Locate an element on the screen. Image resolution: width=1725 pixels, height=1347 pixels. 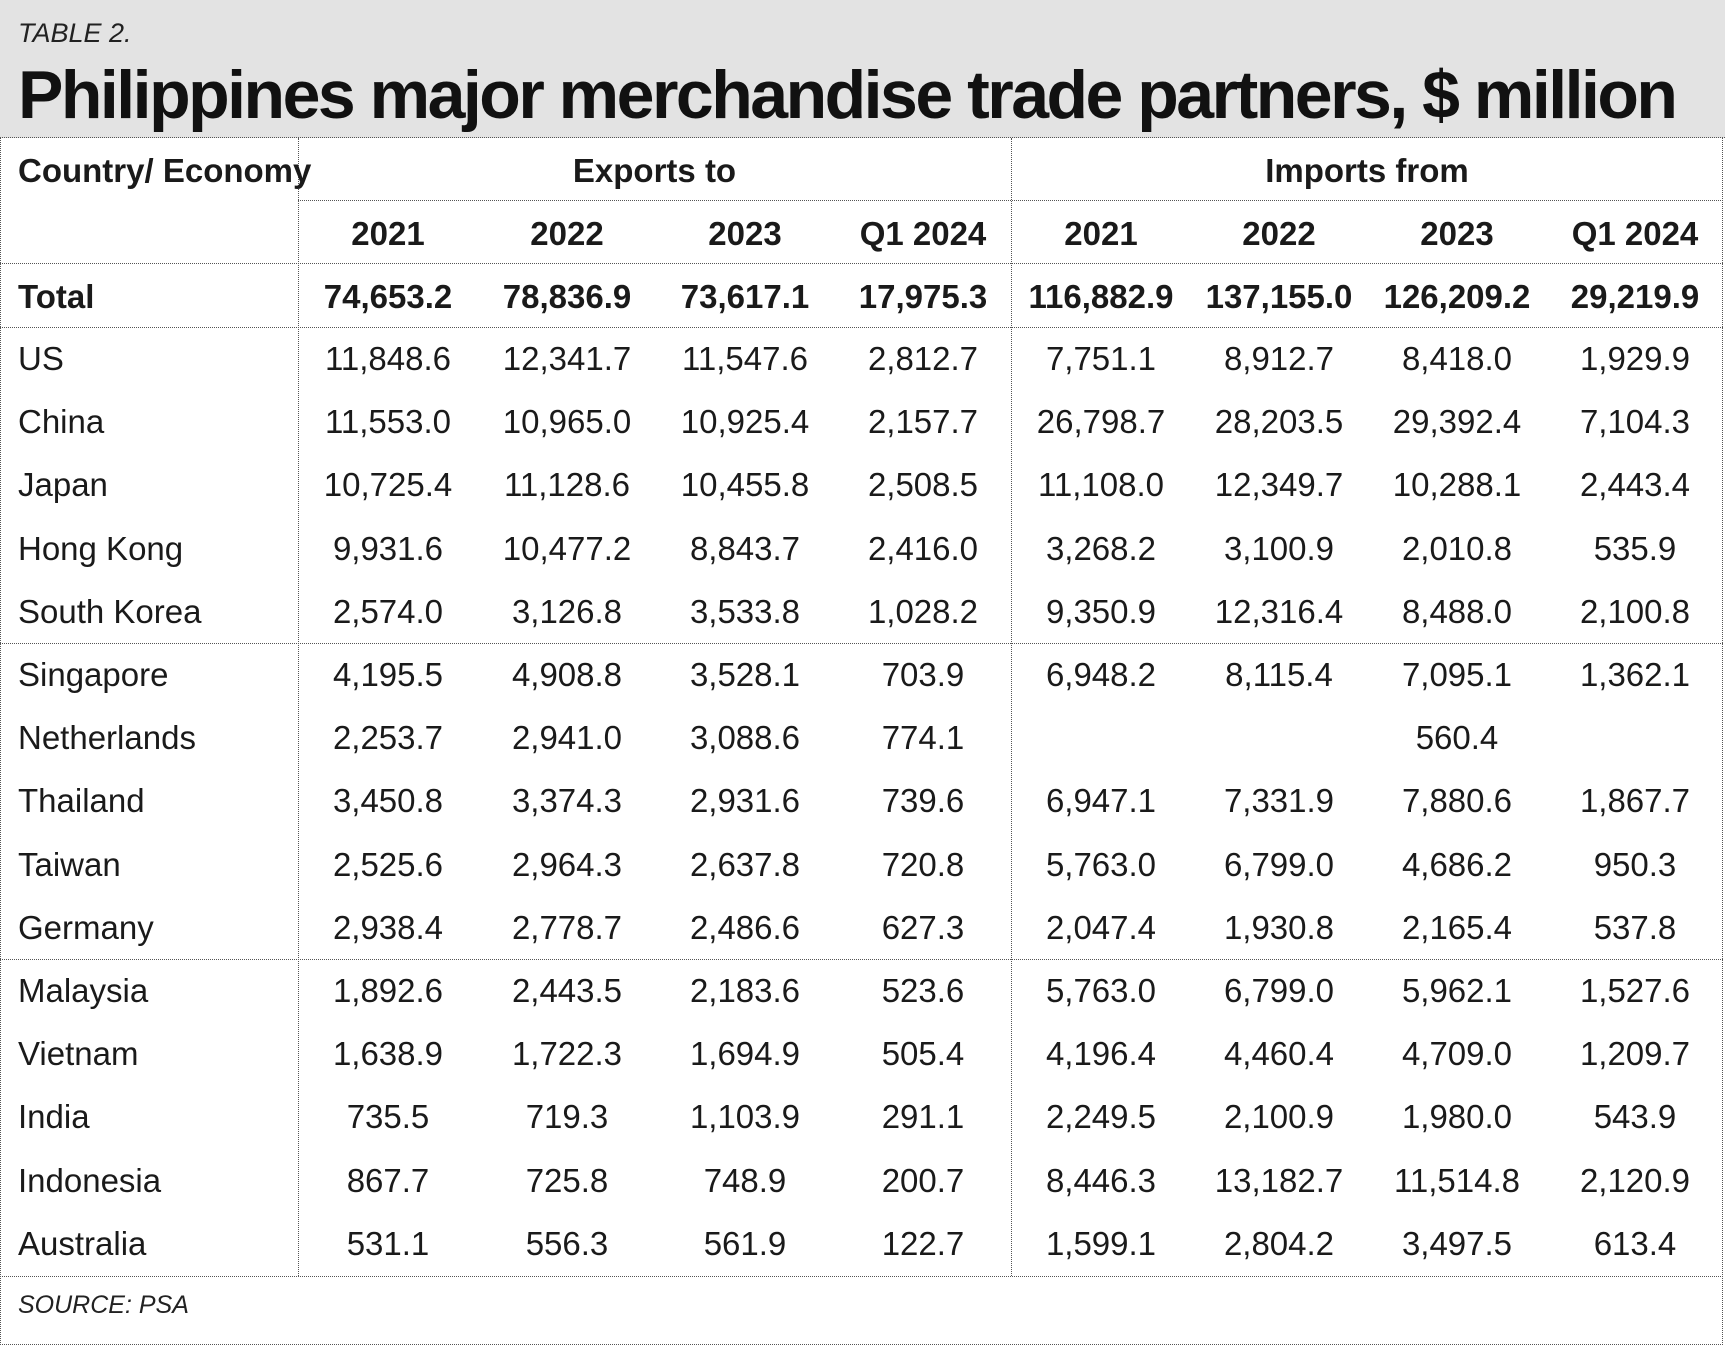
header-subrule is located at coordinates (1010, 200).